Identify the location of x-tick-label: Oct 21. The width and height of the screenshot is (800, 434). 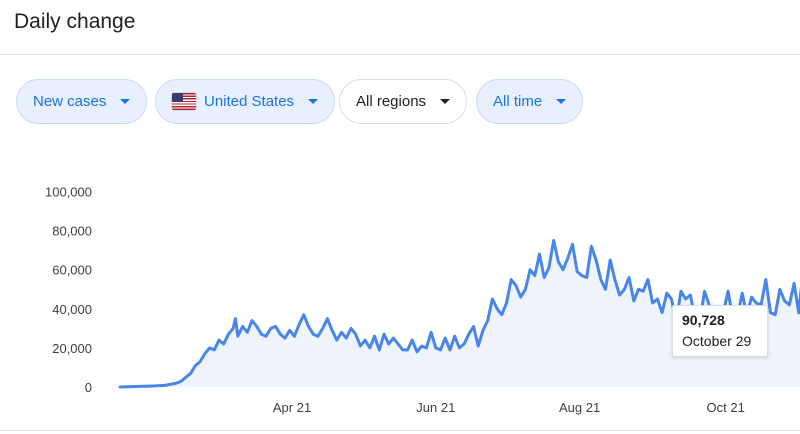
(726, 407).